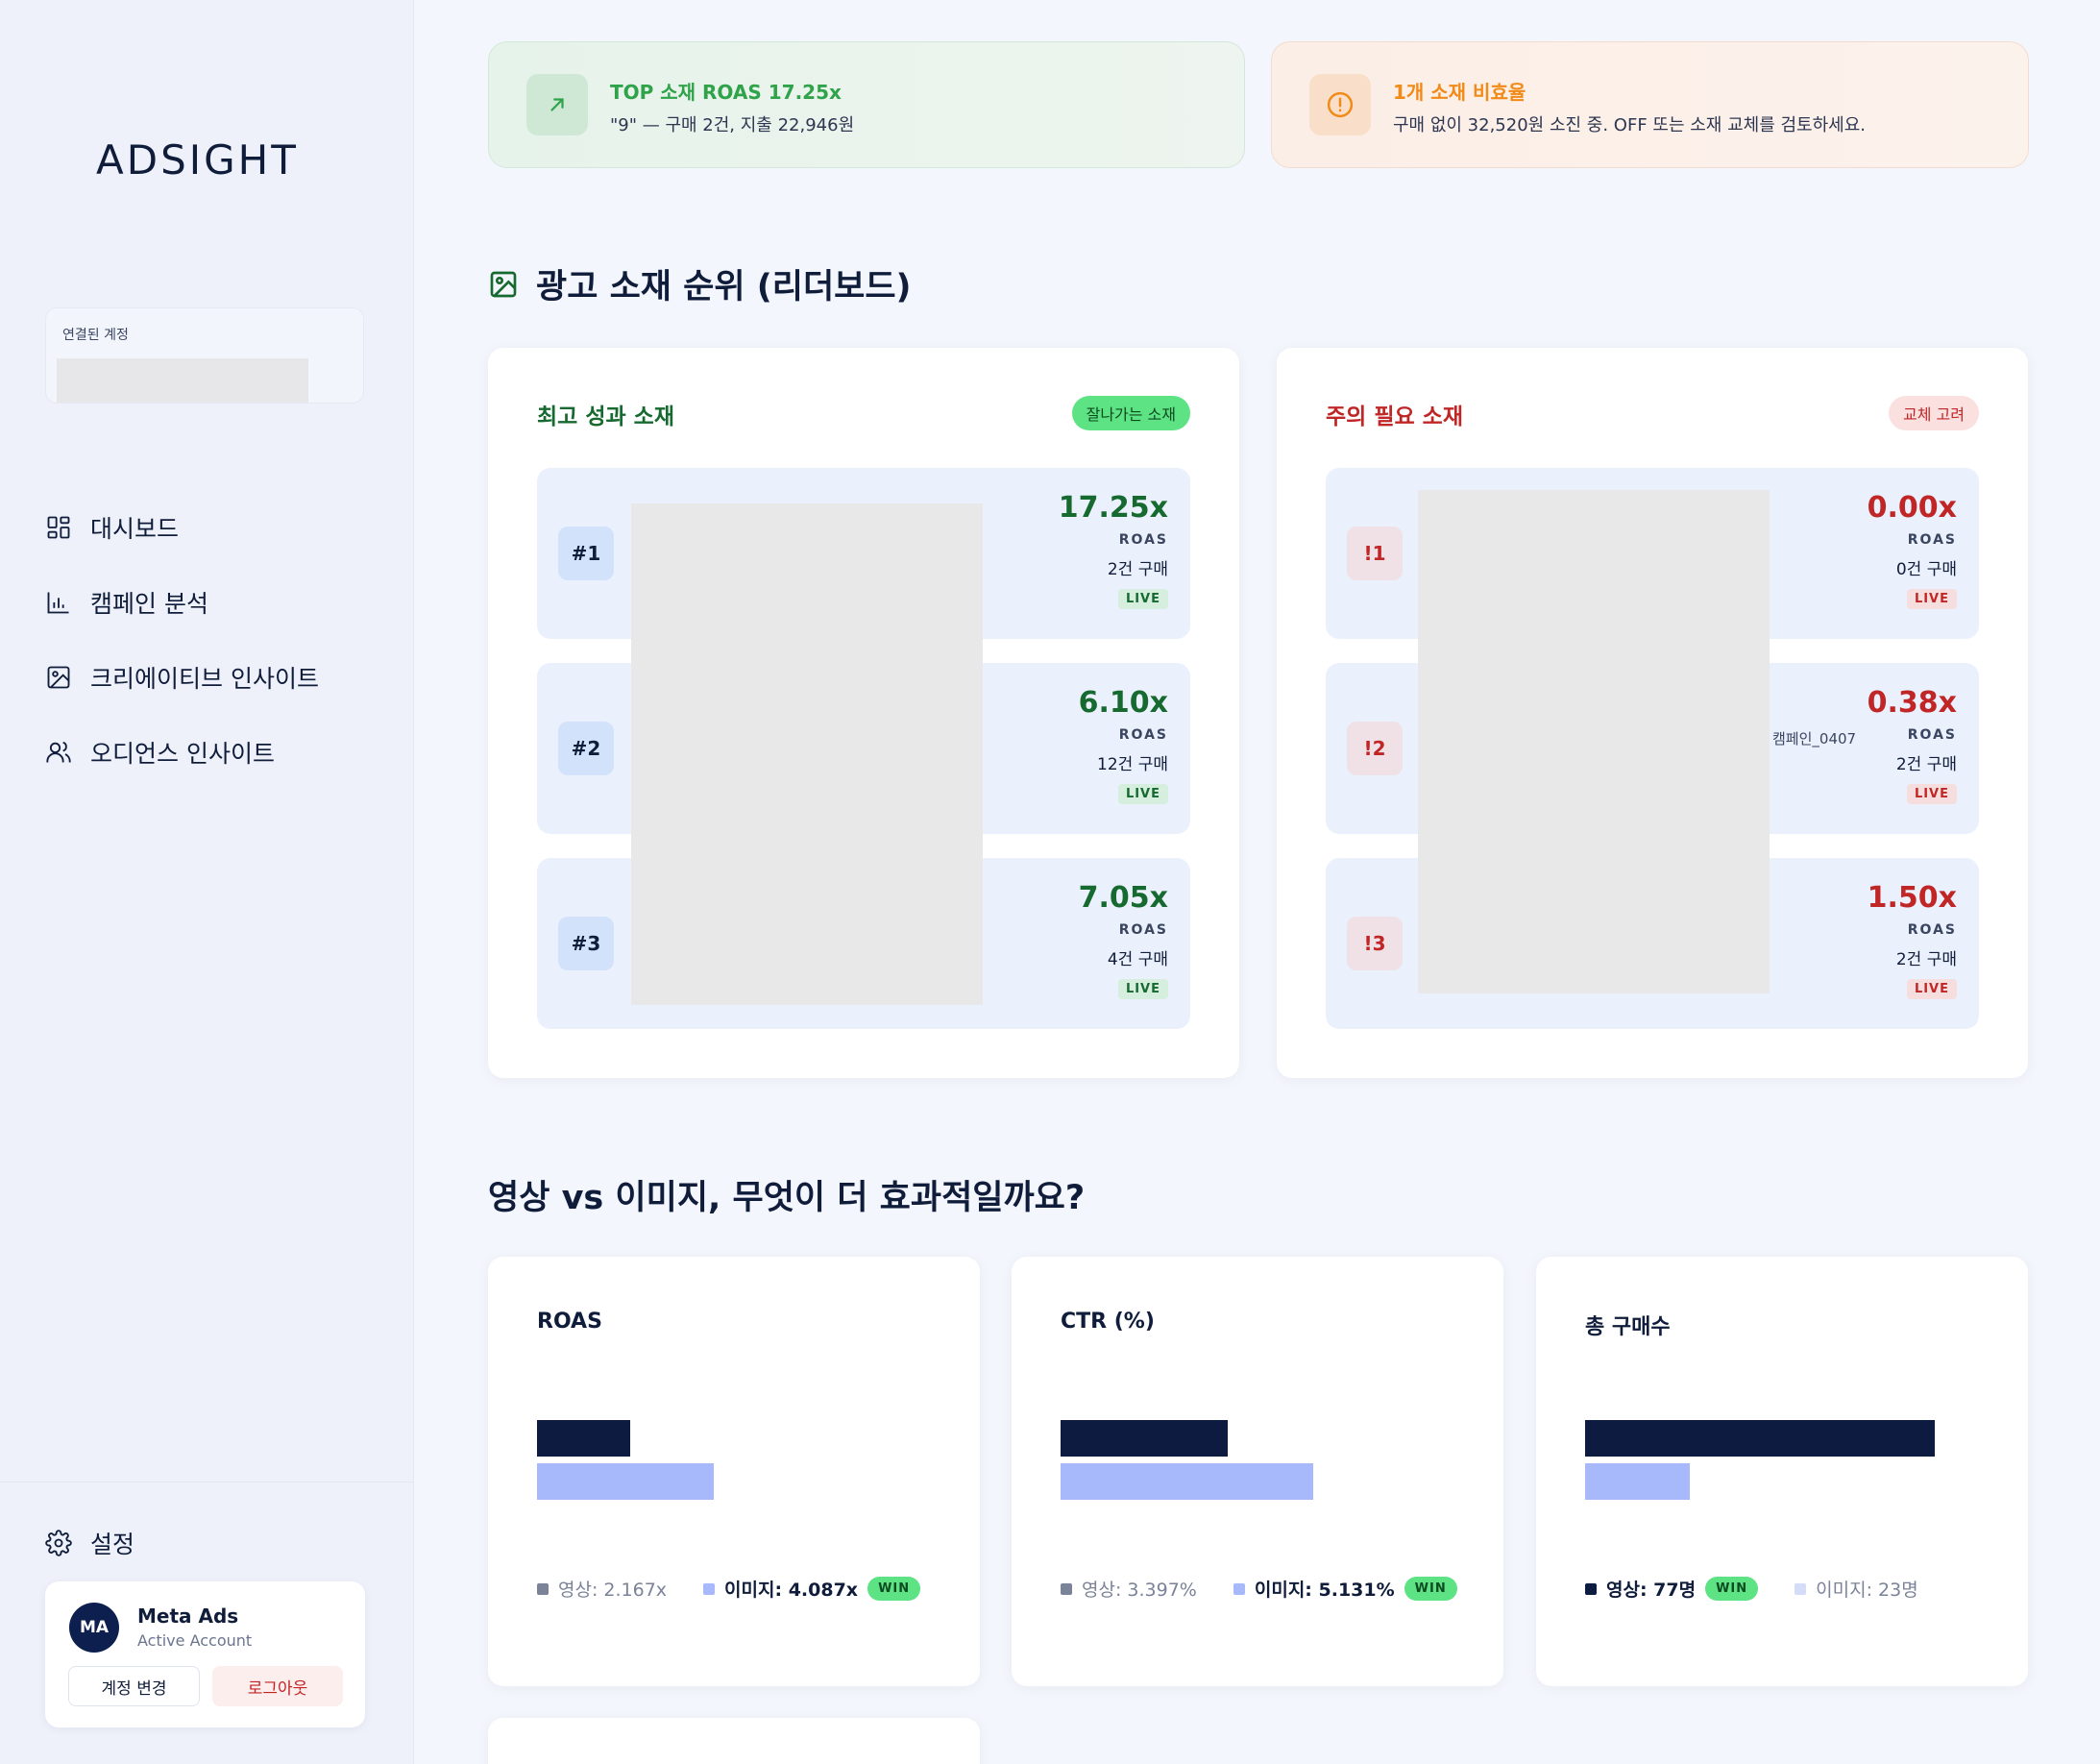  I want to click on nav-label: 캠페인 분석, so click(149, 604).